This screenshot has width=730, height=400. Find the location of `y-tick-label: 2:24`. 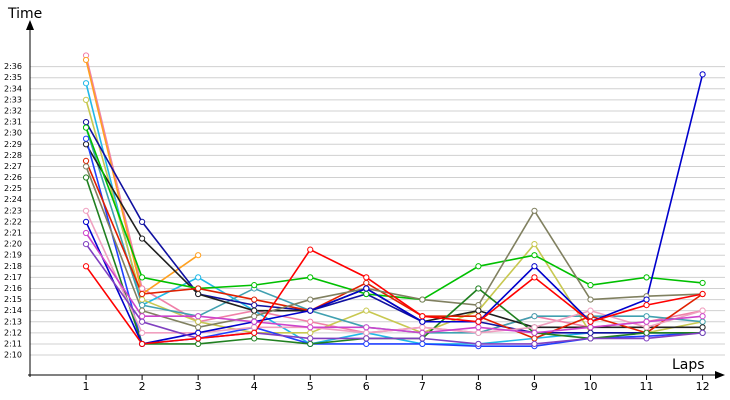

y-tick-label: 2:24 is located at coordinates (13, 199).